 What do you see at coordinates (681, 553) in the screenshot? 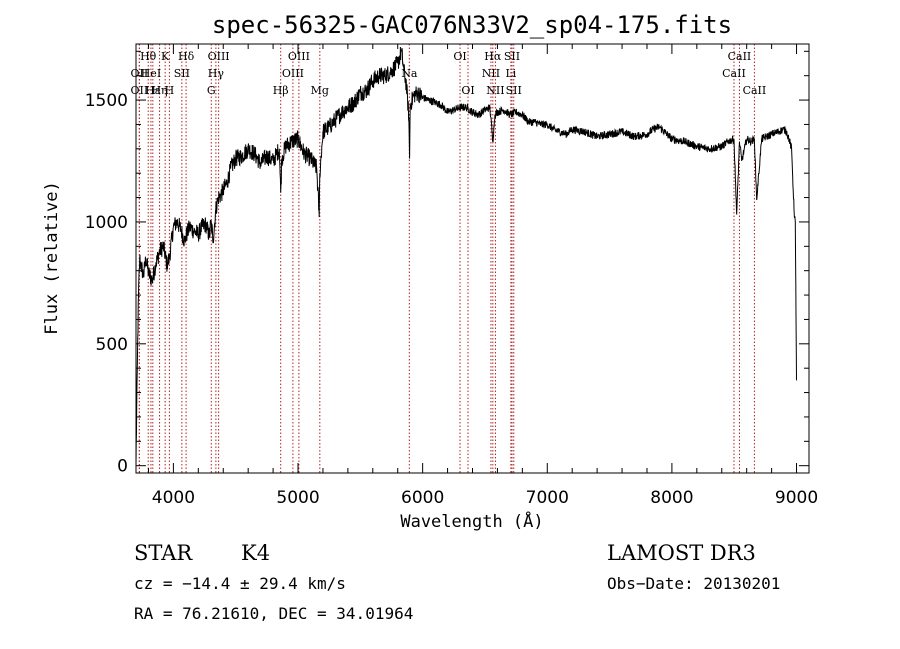
I see `survey-name: LAMOST DR3` at bounding box center [681, 553].